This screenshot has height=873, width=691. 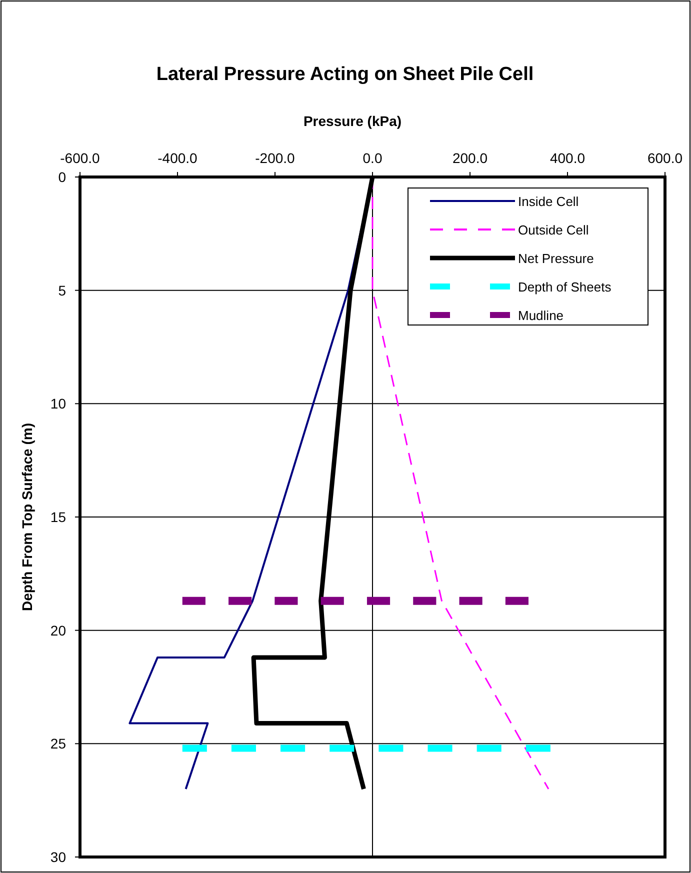 What do you see at coordinates (58, 857) in the screenshot?
I see `y-tick-label: 30` at bounding box center [58, 857].